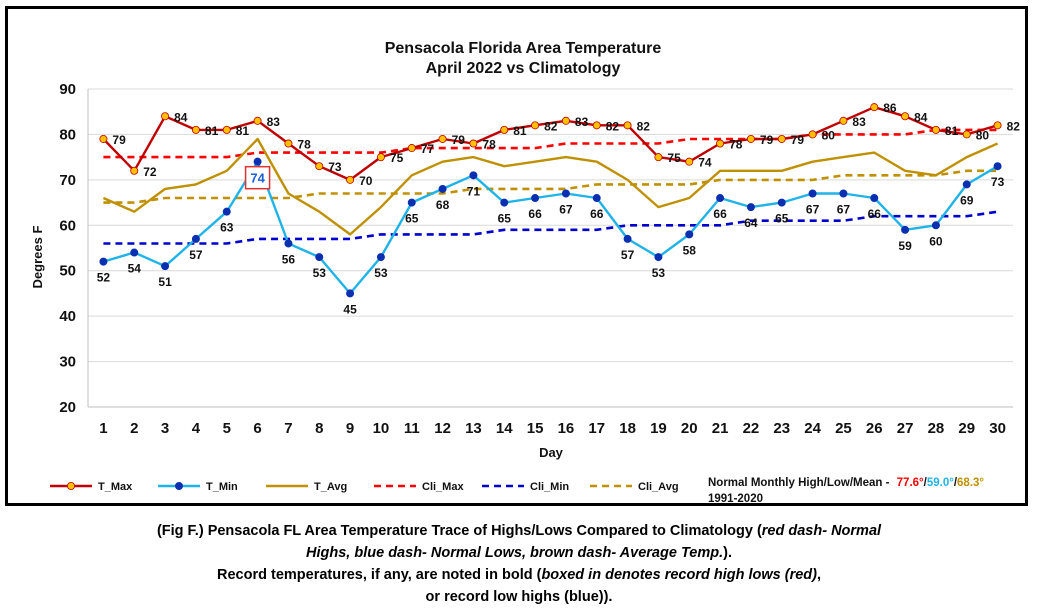 This screenshot has height=608, width=1038. I want to click on x-tick-label: 13, so click(473, 428).